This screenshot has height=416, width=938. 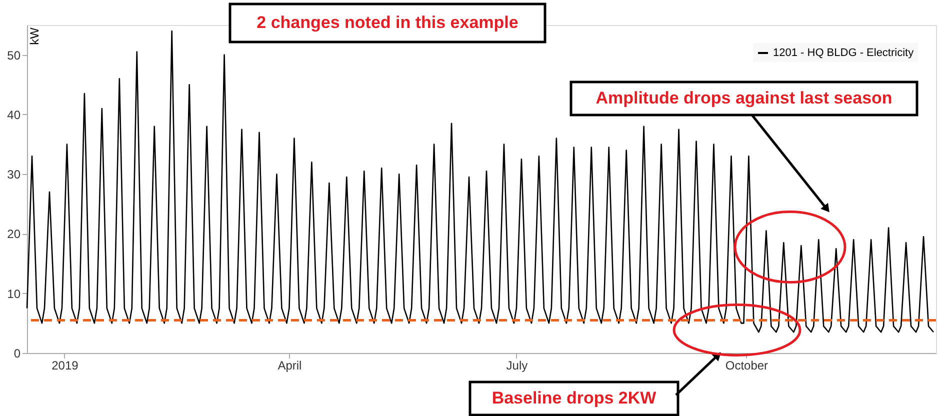 I want to click on annotation: Amplitude drops against last season, so click(x=744, y=98).